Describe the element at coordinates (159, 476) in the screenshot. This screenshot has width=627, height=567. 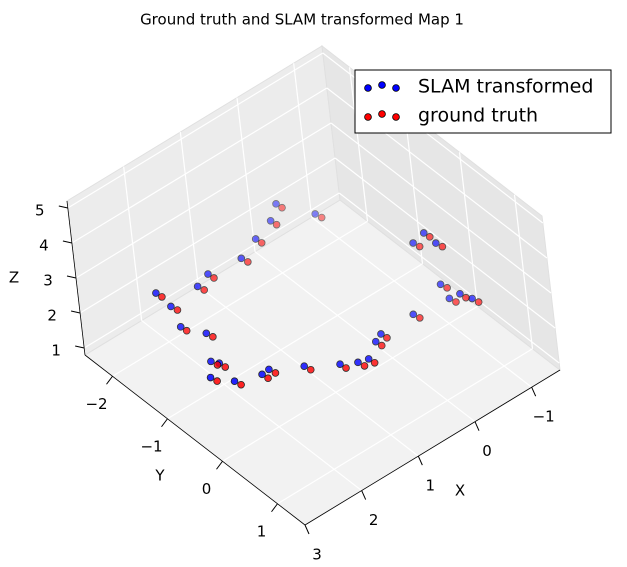
I see `y-axis-label: Y` at that location.